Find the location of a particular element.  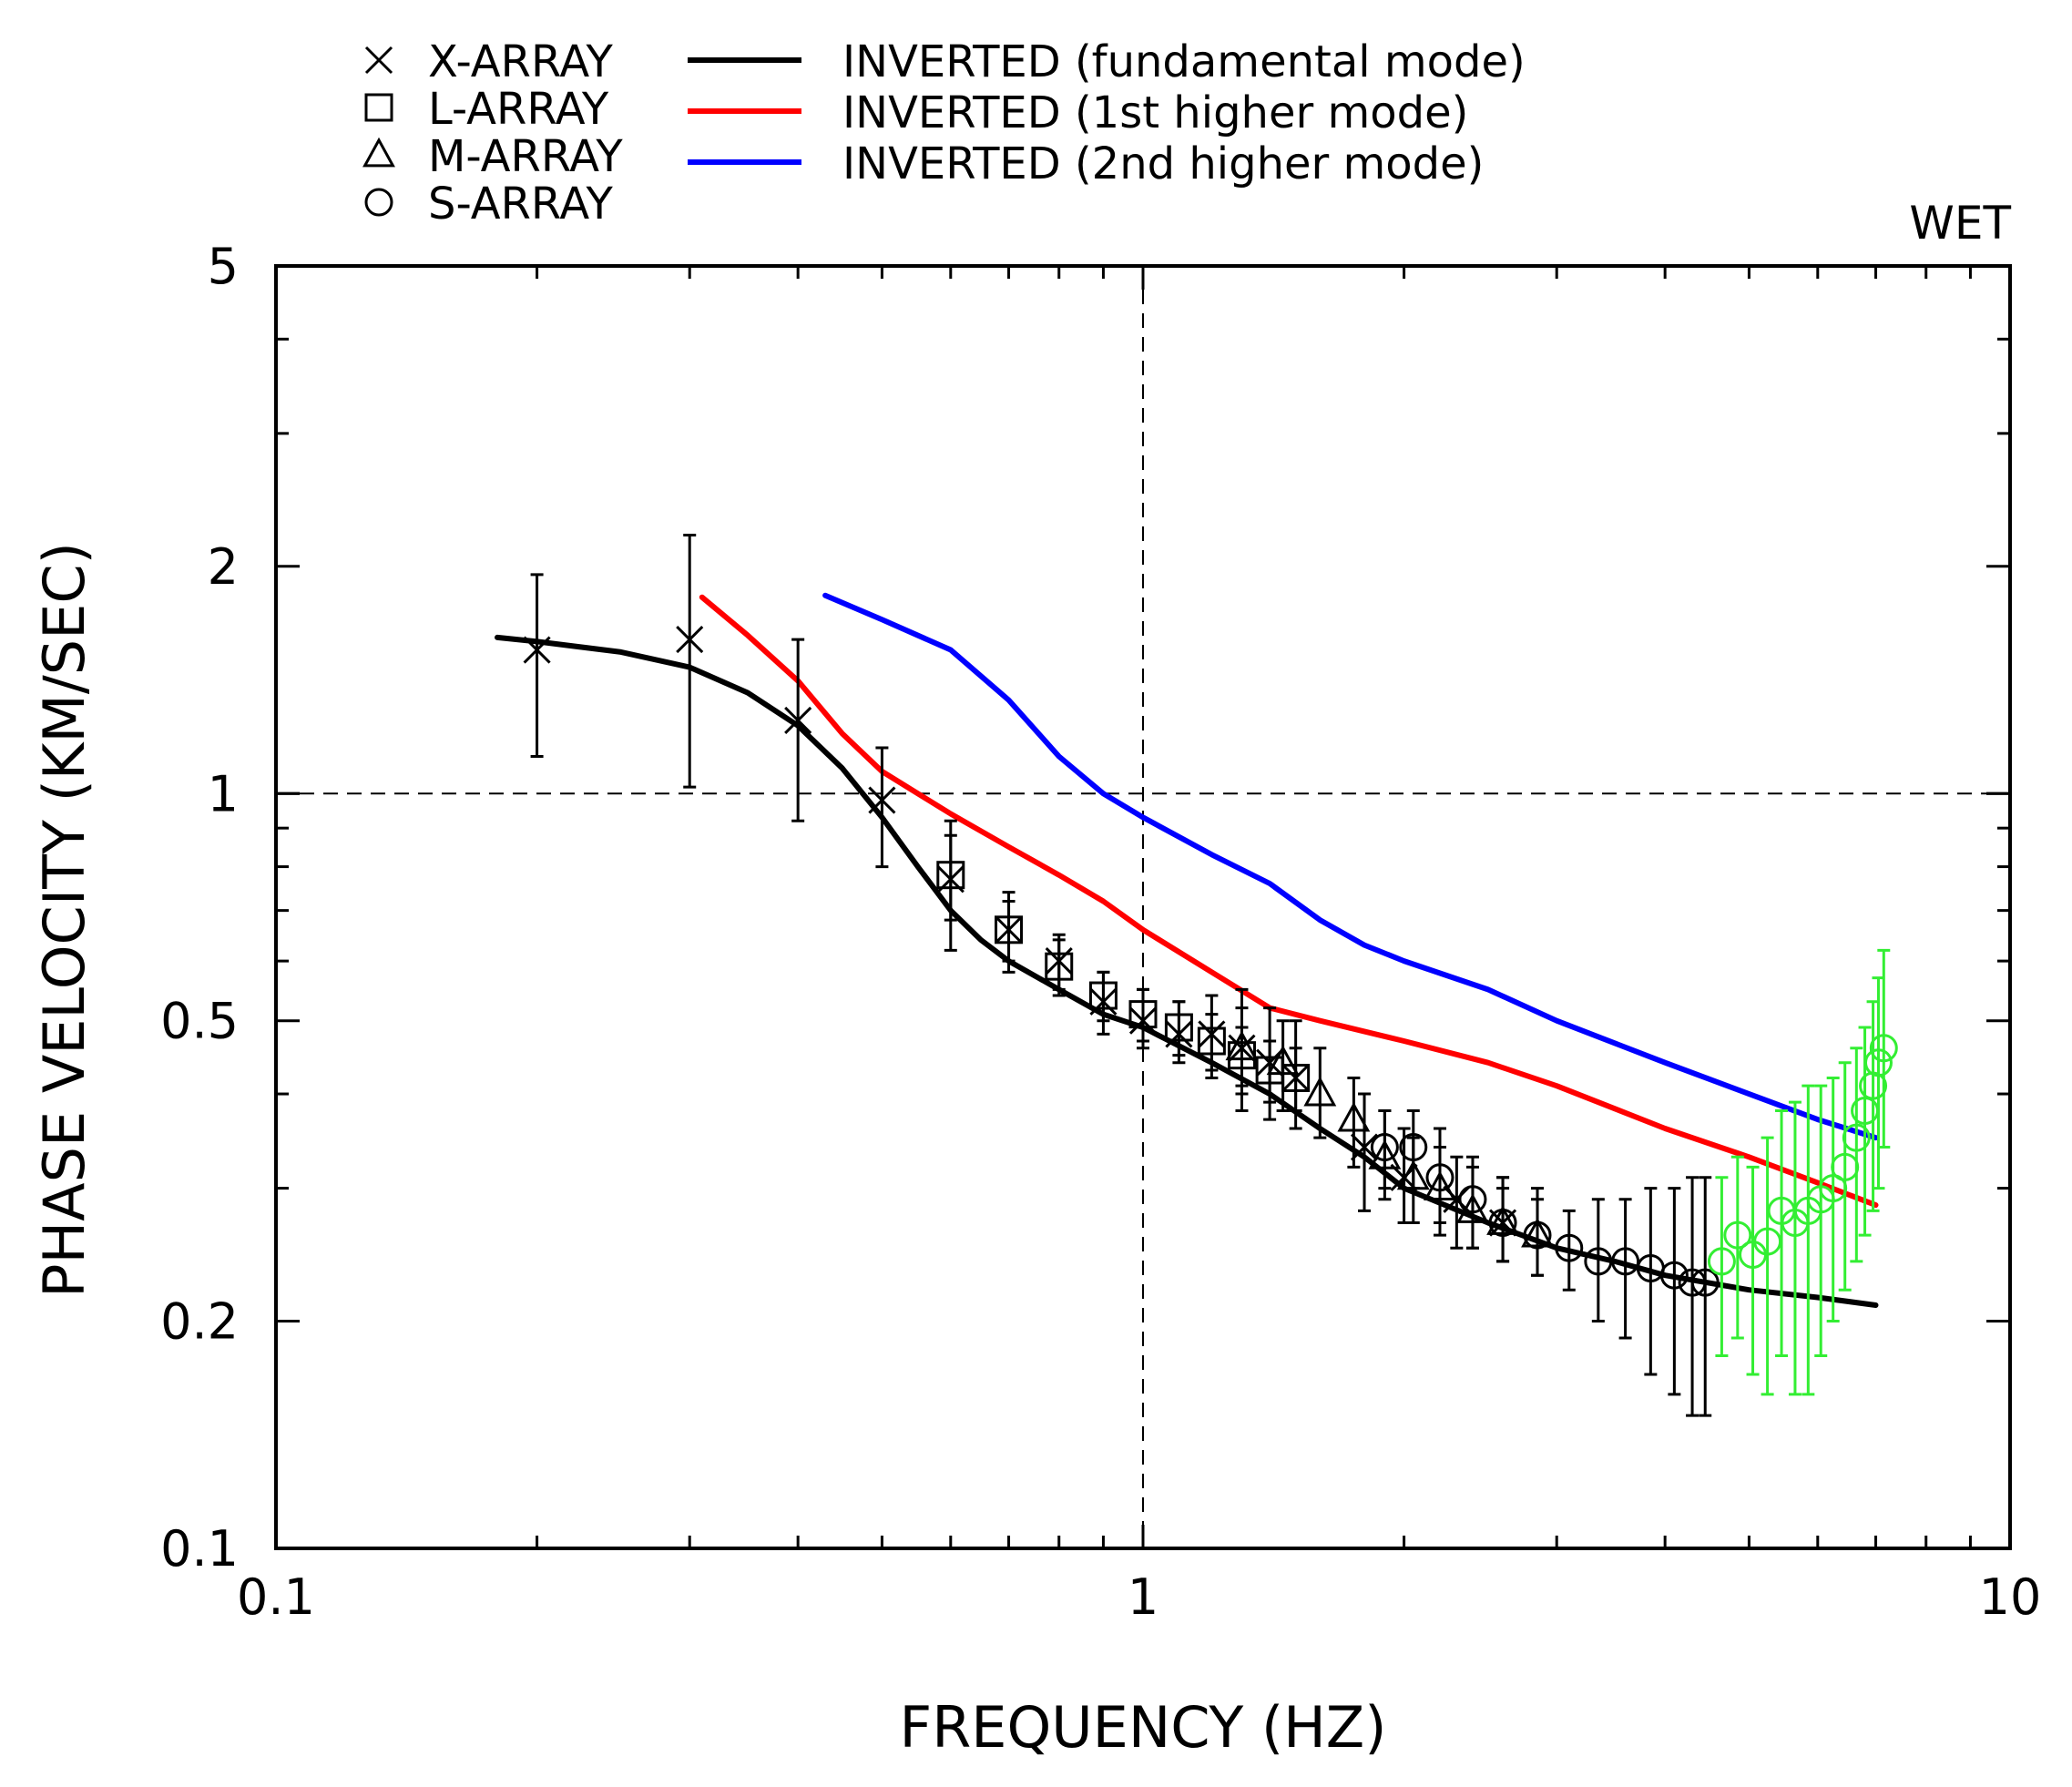

x-tick-labels: 0.1 1 10 is located at coordinates (1139, 1597).